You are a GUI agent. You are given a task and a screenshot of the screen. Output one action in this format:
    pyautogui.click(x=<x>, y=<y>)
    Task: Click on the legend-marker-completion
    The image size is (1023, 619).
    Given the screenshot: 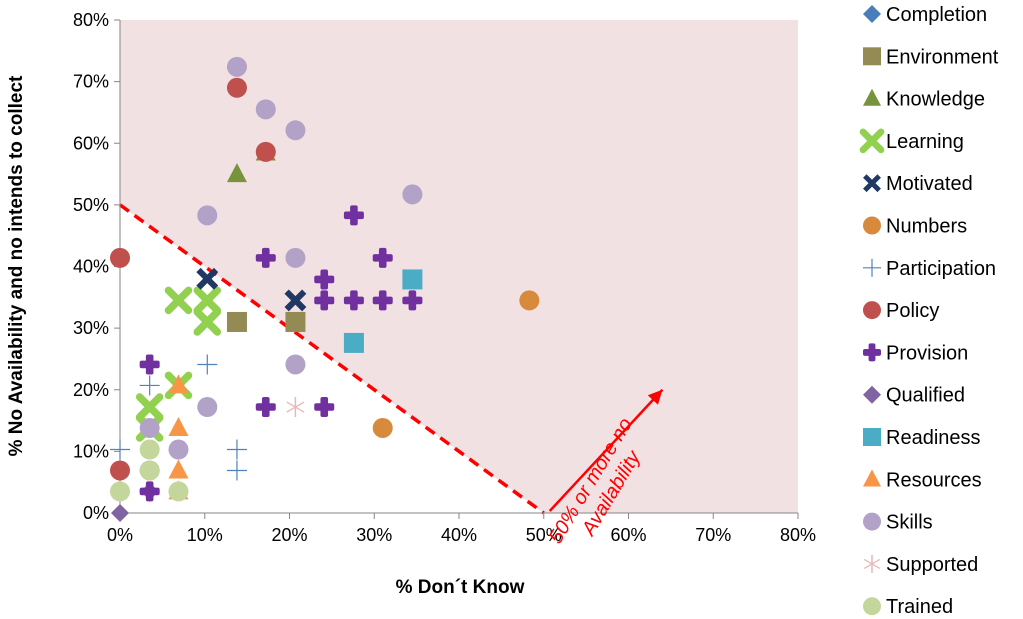 What is the action you would take?
    pyautogui.click(x=872, y=14)
    